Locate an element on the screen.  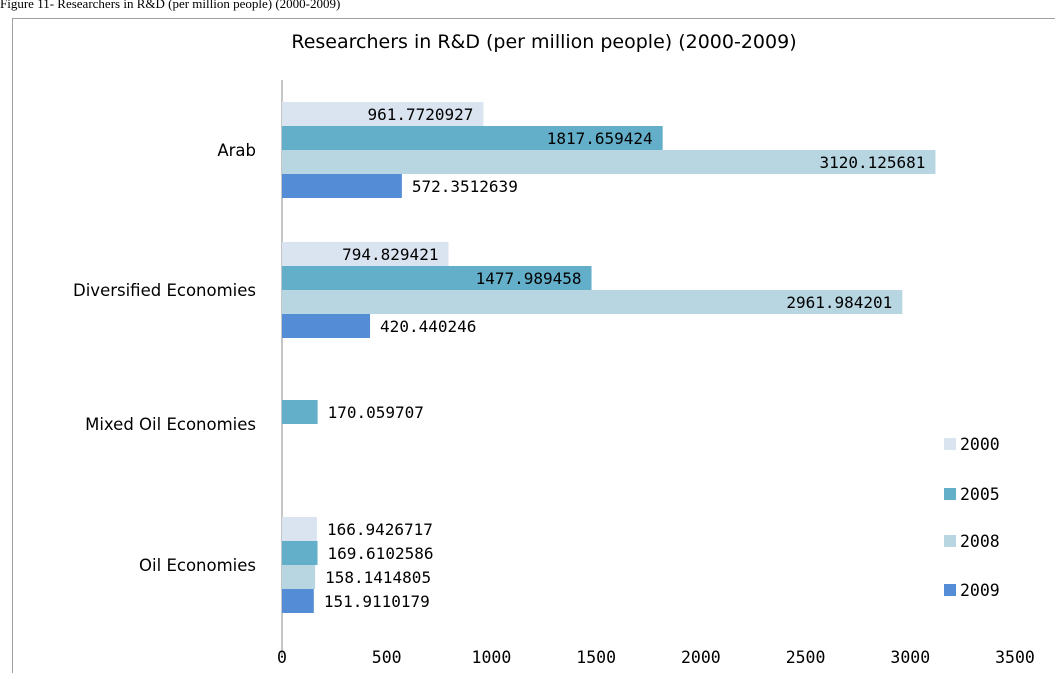
data-label-arab-2009: 572.3512639 is located at coordinates (465, 186).